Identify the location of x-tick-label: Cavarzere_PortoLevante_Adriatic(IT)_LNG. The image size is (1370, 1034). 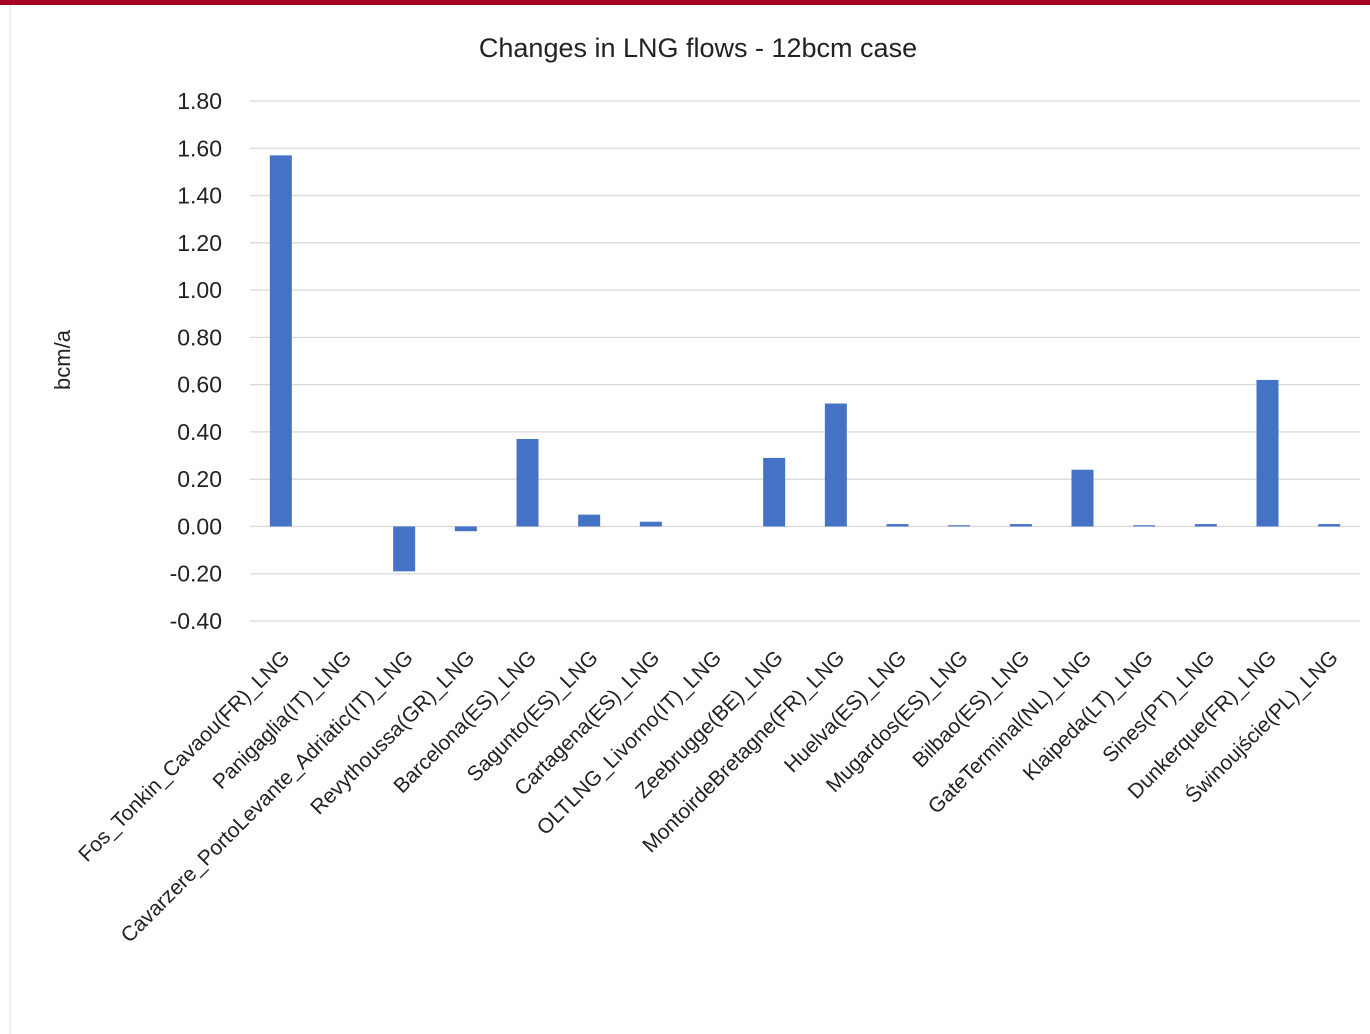
(267, 796).